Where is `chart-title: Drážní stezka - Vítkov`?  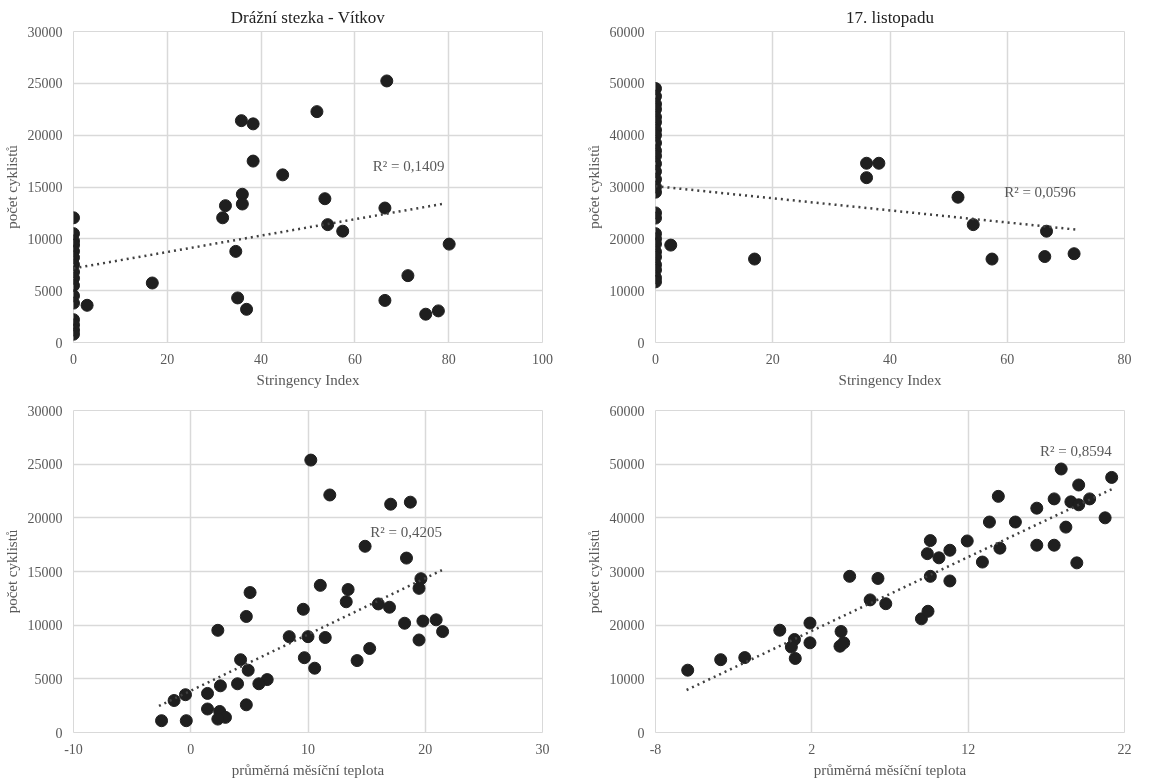
chart-title: Drážní stezka - Vítkov is located at coordinates (308, 17).